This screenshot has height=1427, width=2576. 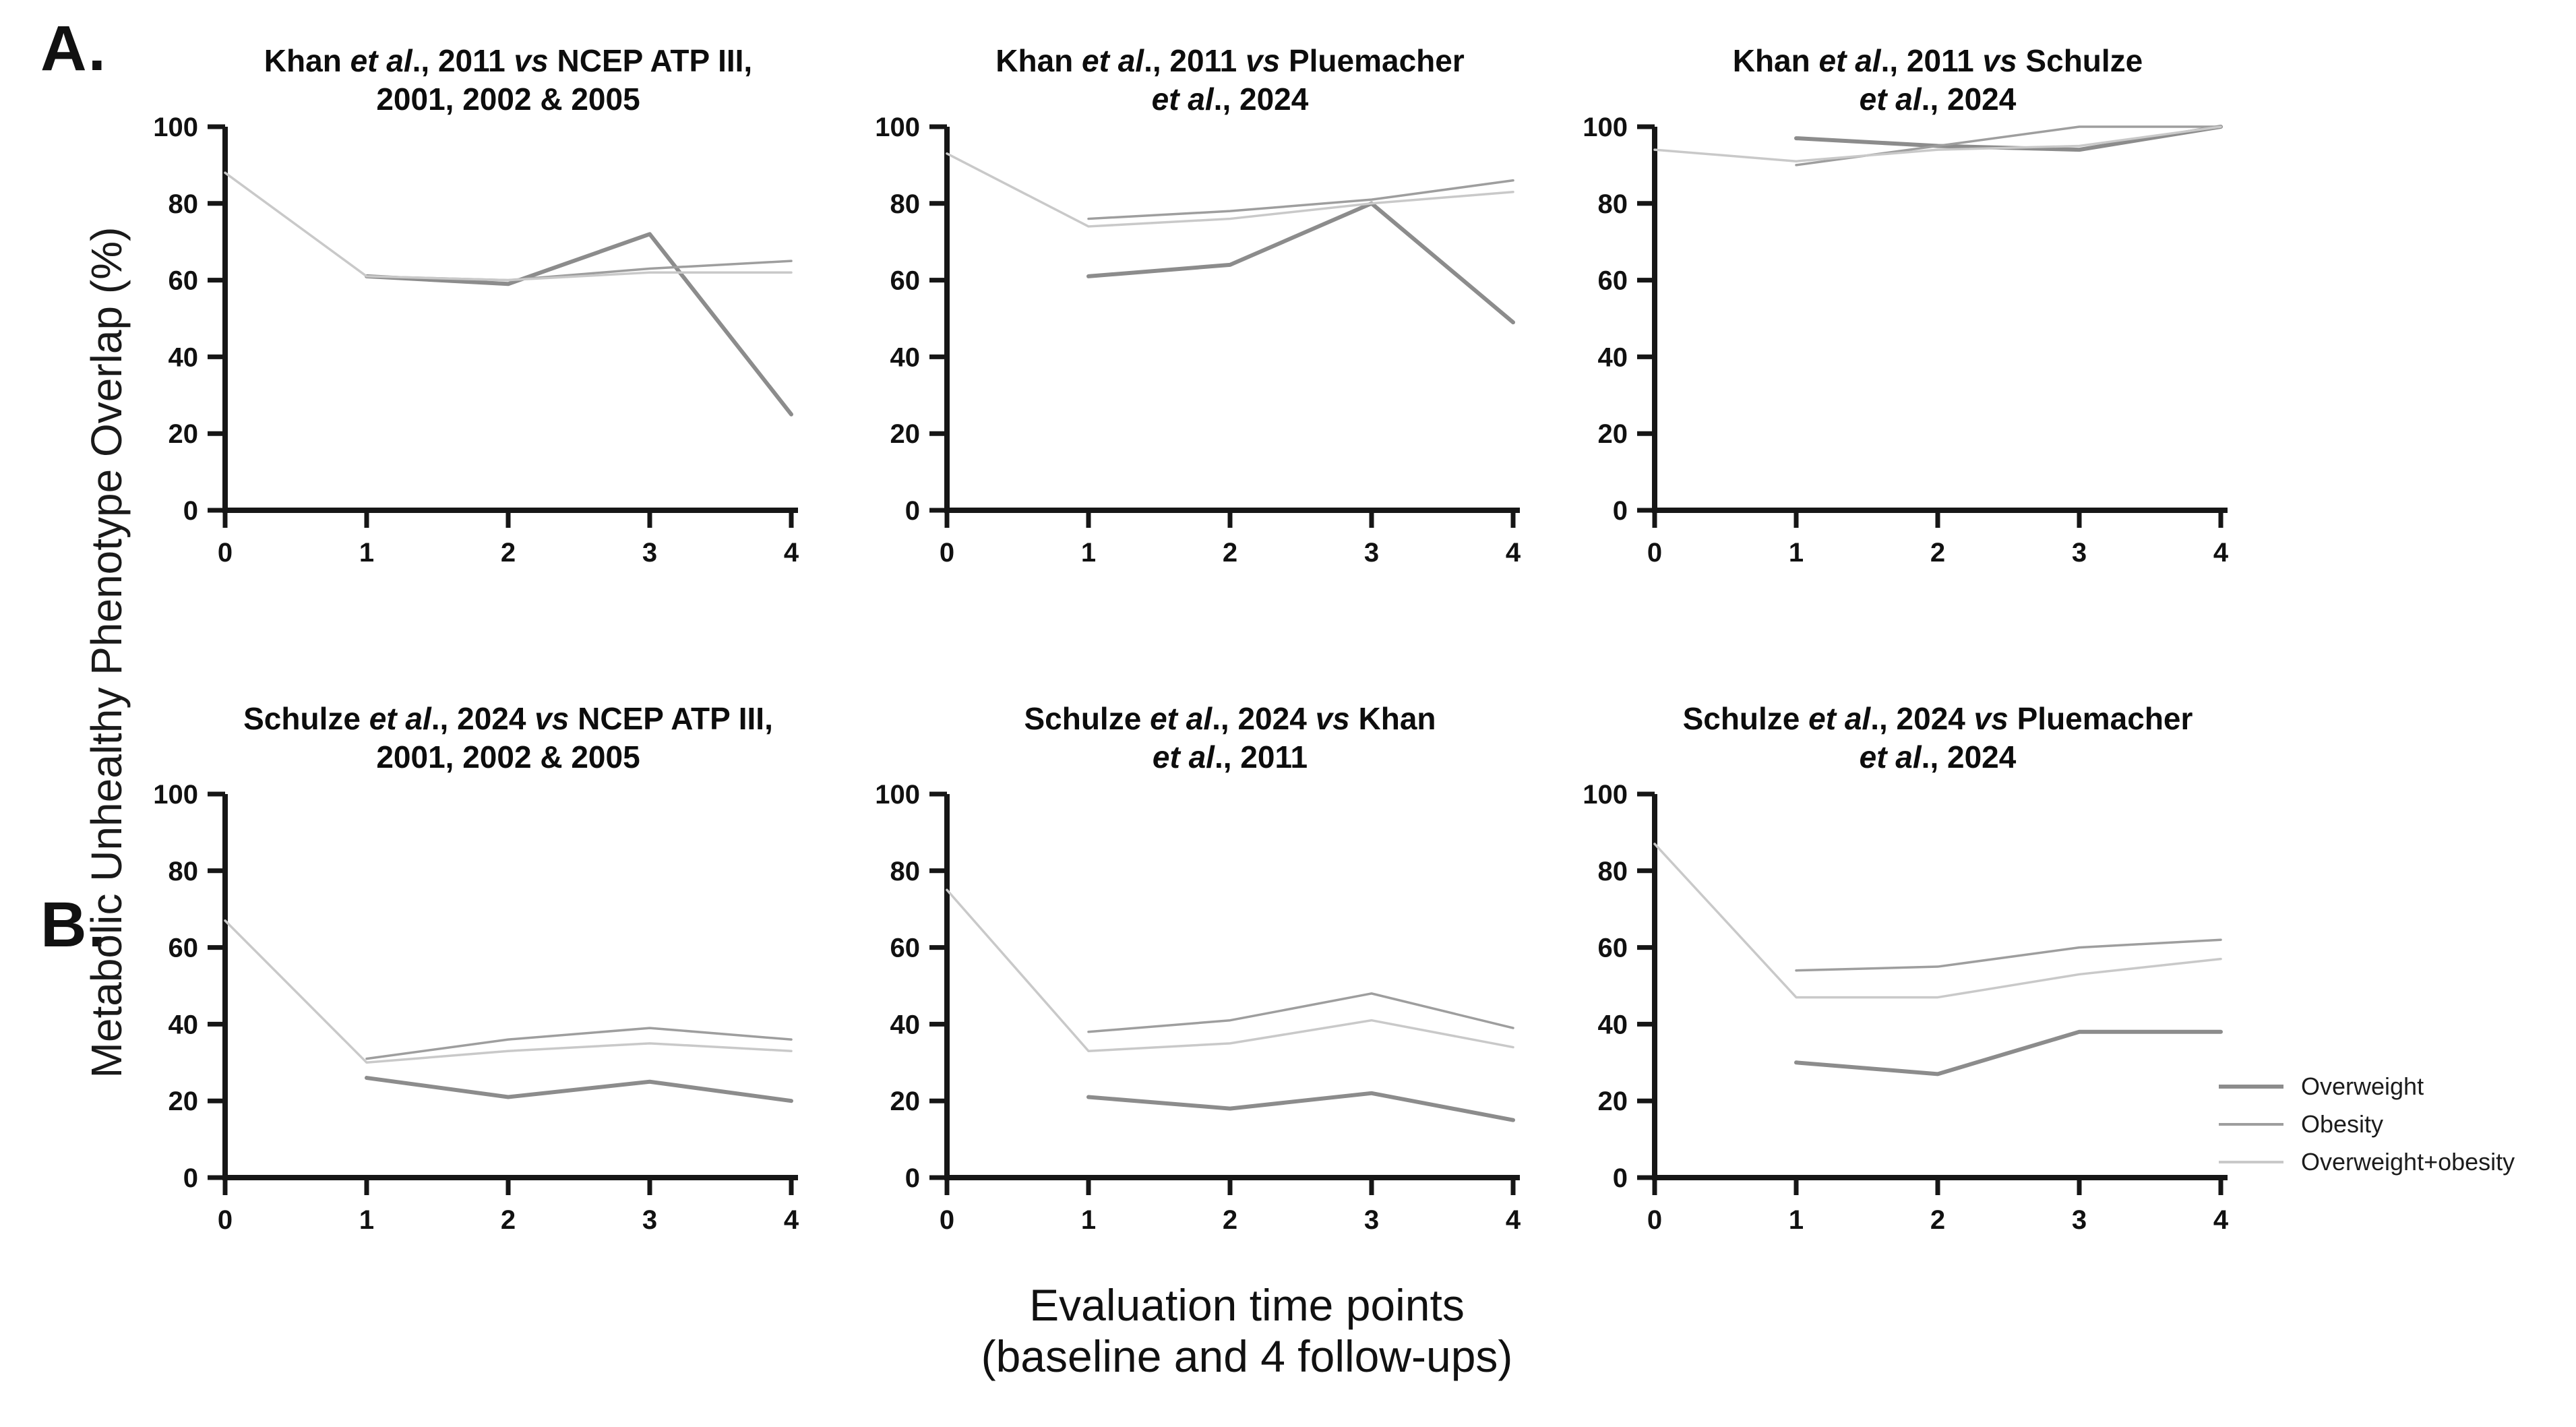 I want to click on legend: Overweight Obesity Overweight+obesity, so click(x=2367, y=1124).